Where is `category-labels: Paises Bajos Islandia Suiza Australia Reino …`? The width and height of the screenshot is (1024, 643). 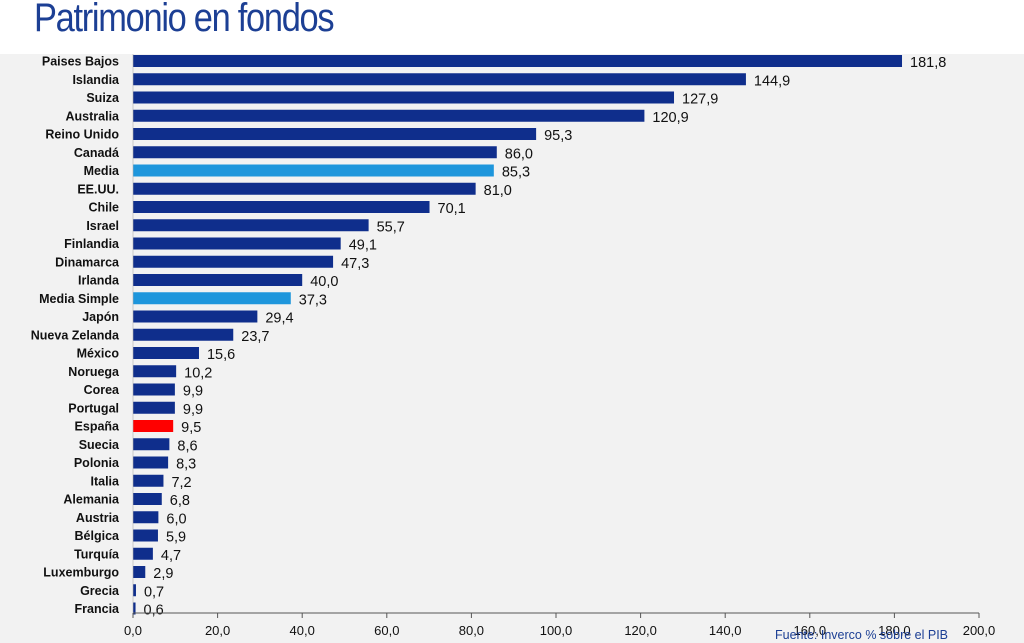
category-labels: Paises Bajos Islandia Suiza Australia Reino … is located at coordinates (75, 336).